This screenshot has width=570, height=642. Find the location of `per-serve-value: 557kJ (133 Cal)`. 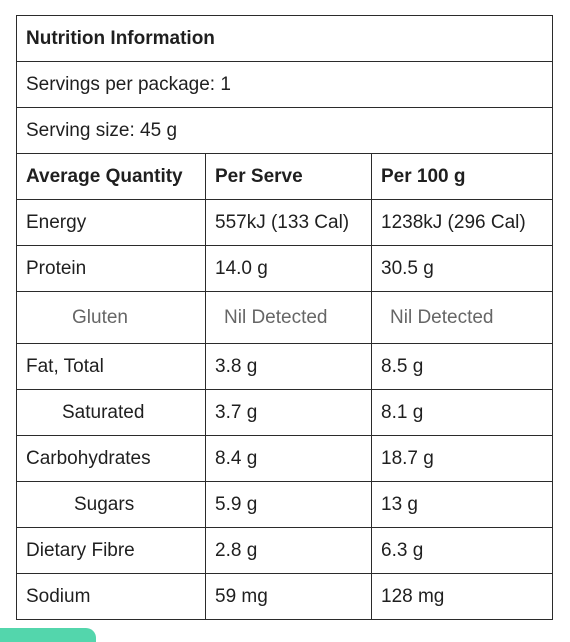

per-serve-value: 557kJ (133 Cal) is located at coordinates (288, 222).